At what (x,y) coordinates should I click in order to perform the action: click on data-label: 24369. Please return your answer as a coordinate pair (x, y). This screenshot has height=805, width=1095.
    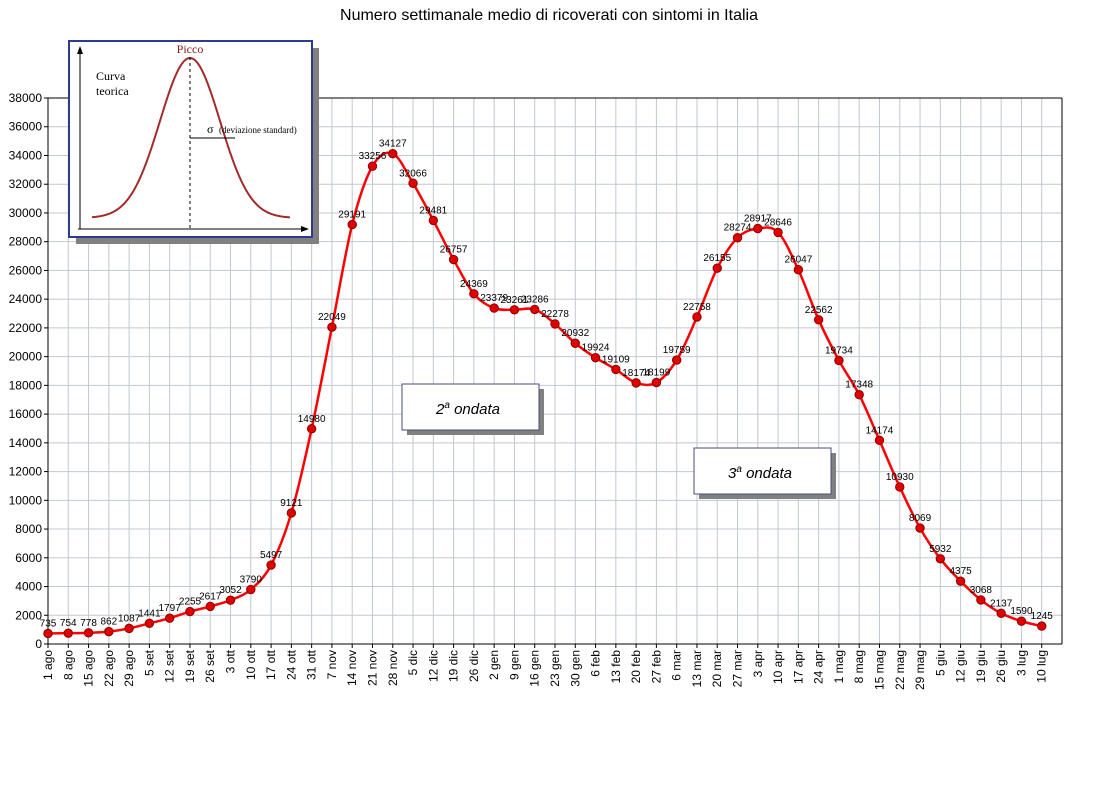
    Looking at the image, I should click on (474, 284).